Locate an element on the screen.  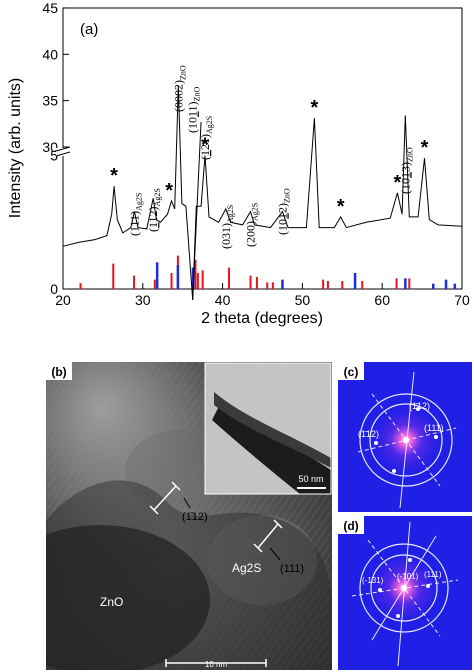
panel-label-d: (d) is located at coordinates (350, 526).